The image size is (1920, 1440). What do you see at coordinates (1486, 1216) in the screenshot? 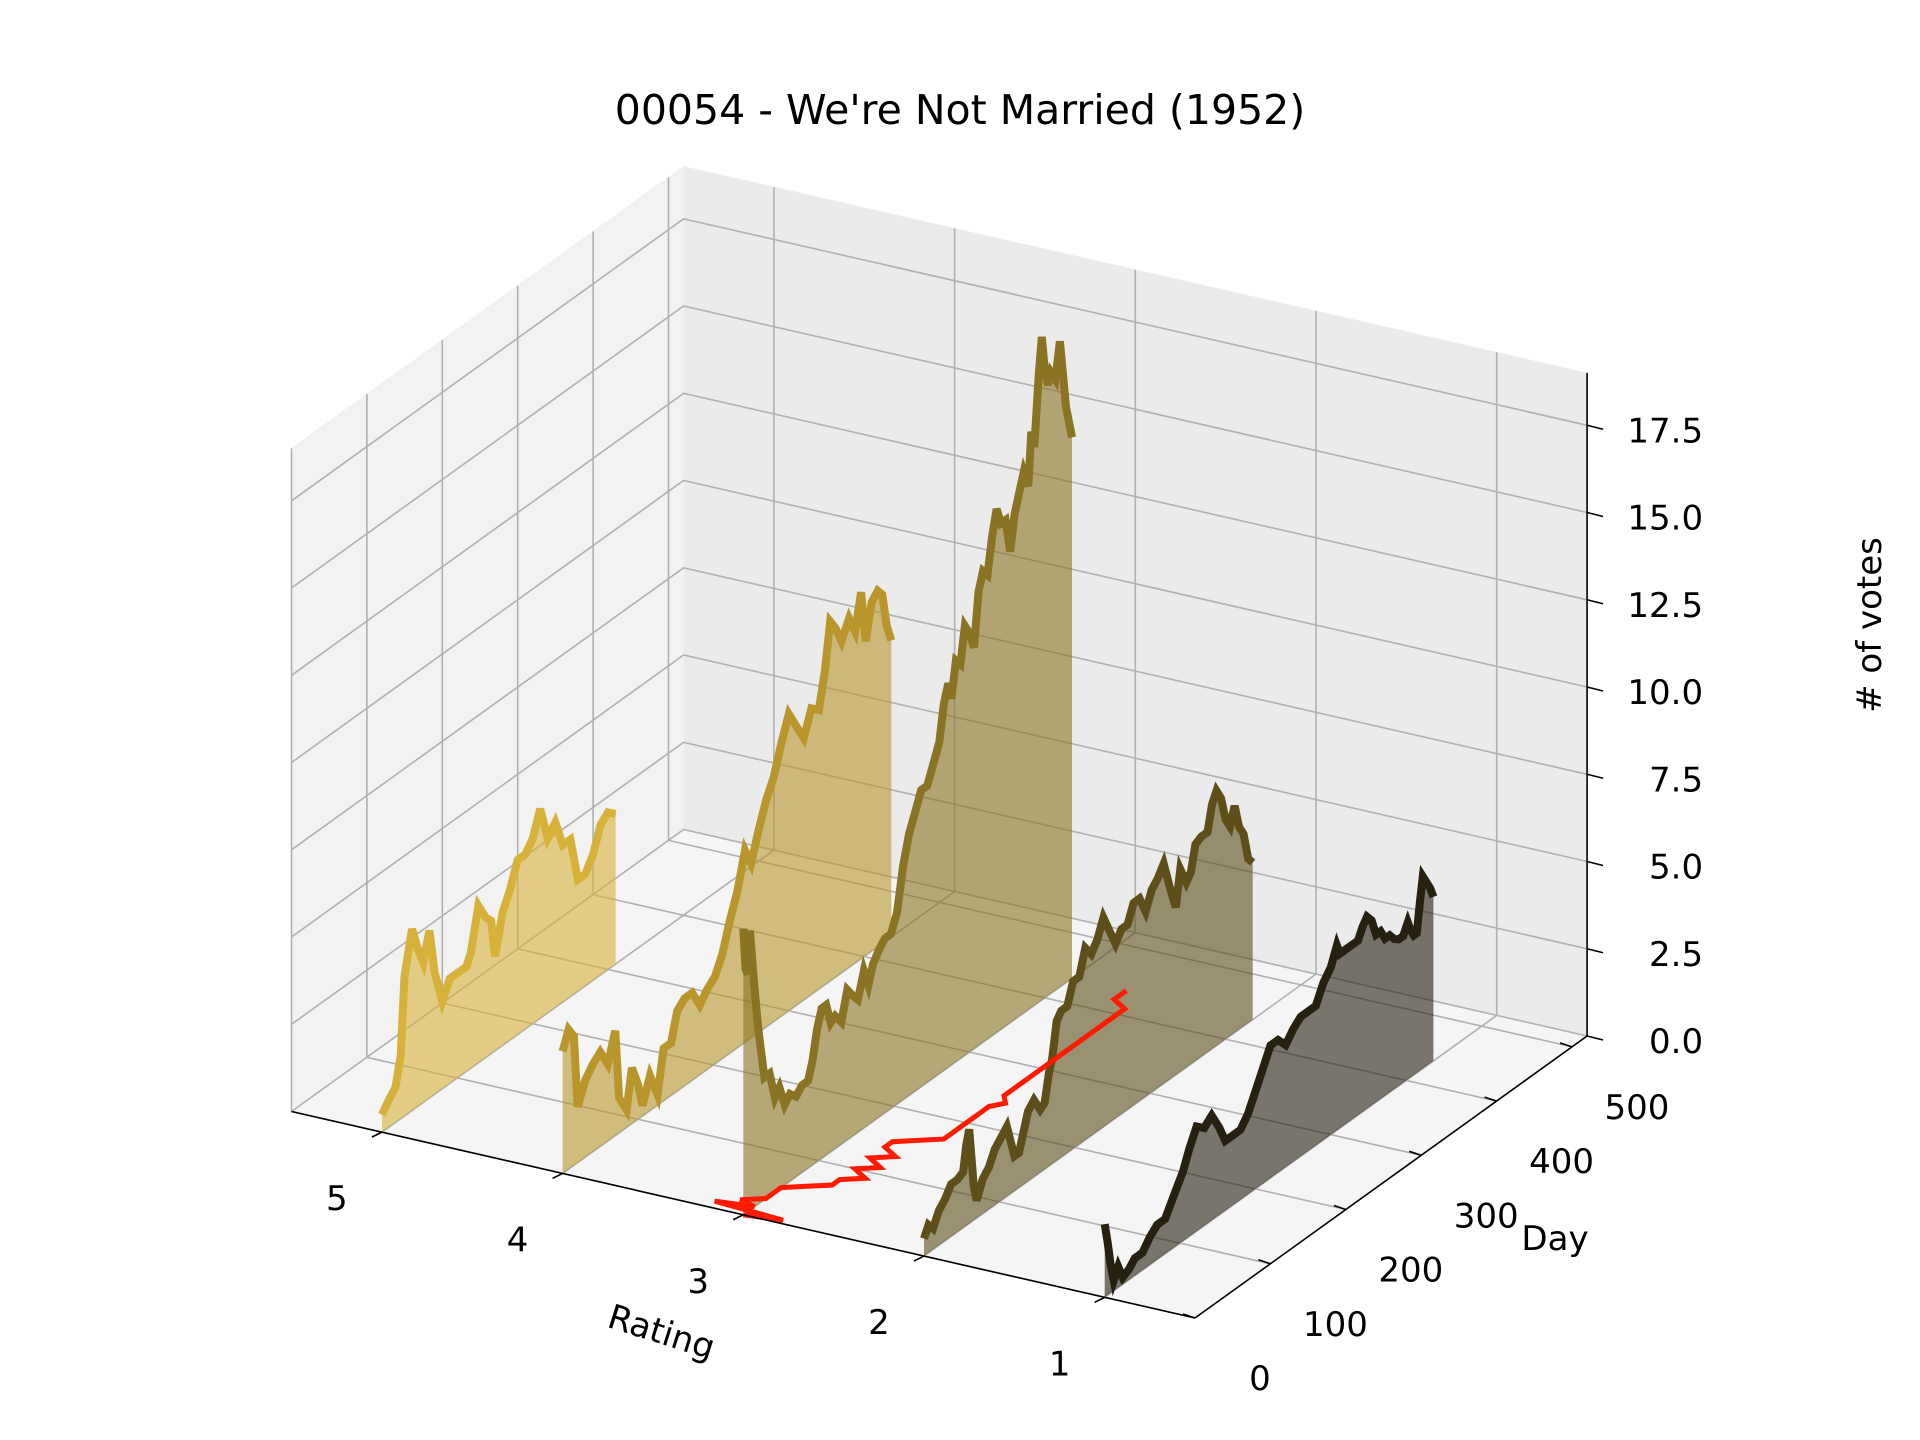
I see `y-tick-label: 300` at bounding box center [1486, 1216].